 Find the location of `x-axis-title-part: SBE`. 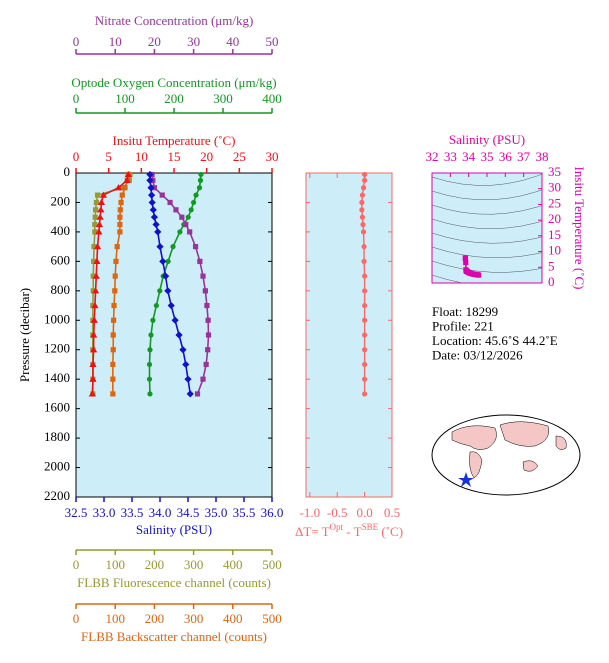

x-axis-title-part: SBE is located at coordinates (370, 527).